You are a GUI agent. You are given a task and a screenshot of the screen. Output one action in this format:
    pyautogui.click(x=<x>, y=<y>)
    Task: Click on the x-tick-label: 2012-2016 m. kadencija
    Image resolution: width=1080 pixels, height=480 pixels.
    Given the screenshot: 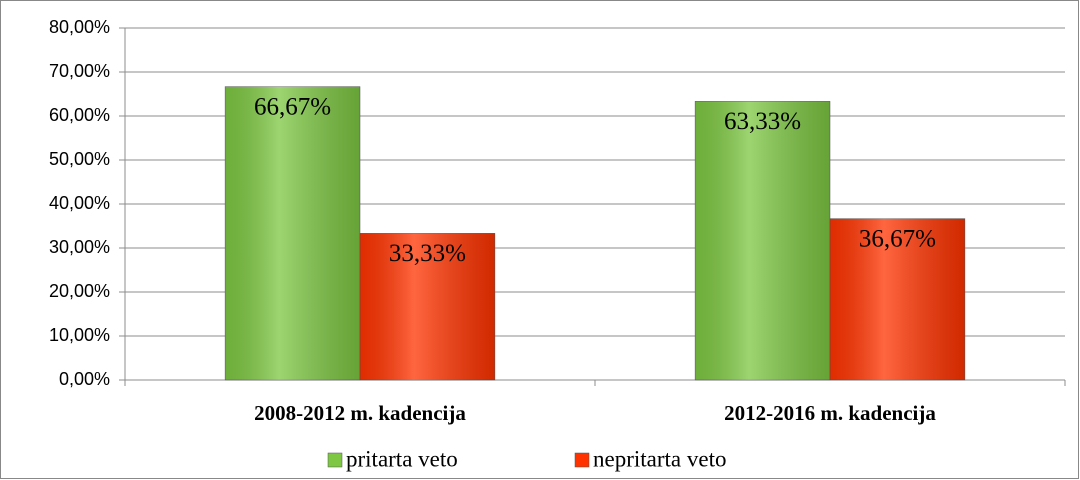 What is the action you would take?
    pyautogui.click(x=830, y=413)
    